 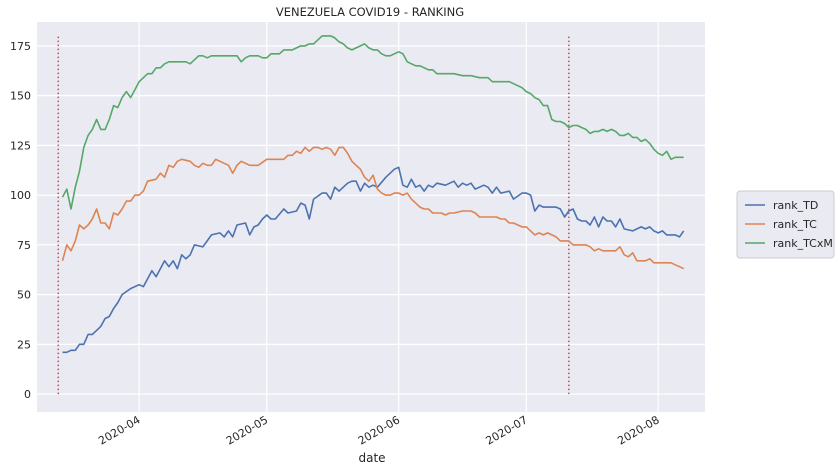 What do you see at coordinates (20, 195) in the screenshot?
I see `y-tick-label: 100` at bounding box center [20, 195].